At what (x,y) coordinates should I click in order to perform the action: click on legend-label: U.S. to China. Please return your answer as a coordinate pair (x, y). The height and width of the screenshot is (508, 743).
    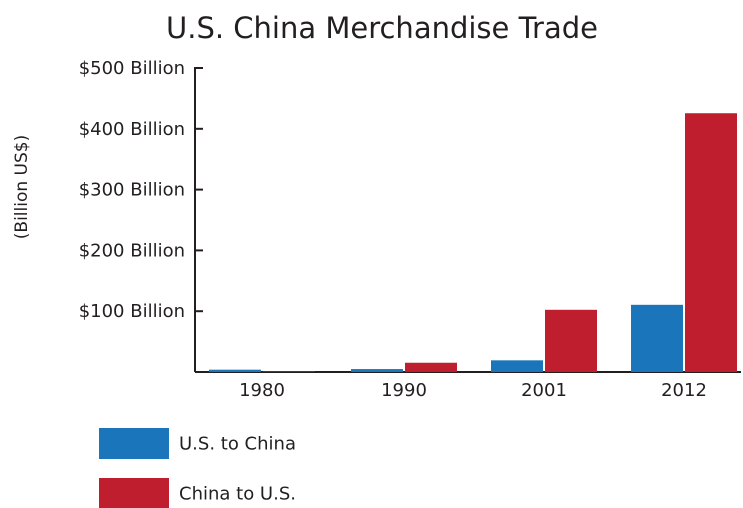
    Looking at the image, I should click on (237, 444).